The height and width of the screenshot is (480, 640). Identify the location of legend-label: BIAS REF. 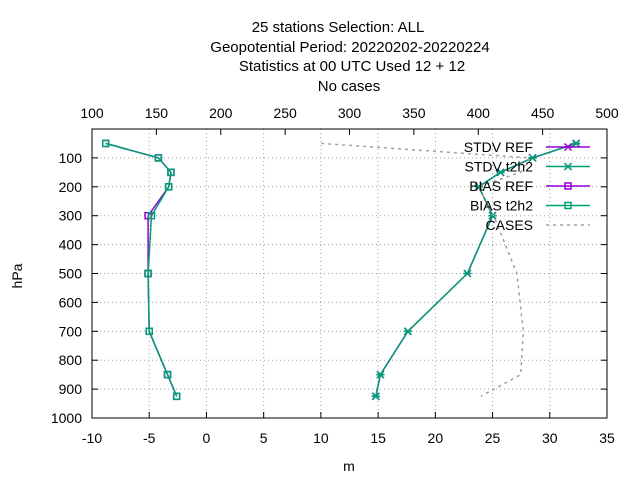
(501, 186).